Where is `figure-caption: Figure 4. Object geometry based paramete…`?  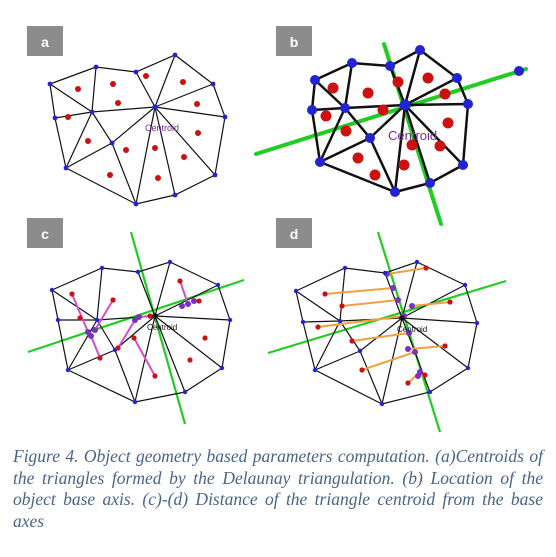
figure-caption: Figure 4. Object geometry based paramete… is located at coordinates (278, 488).